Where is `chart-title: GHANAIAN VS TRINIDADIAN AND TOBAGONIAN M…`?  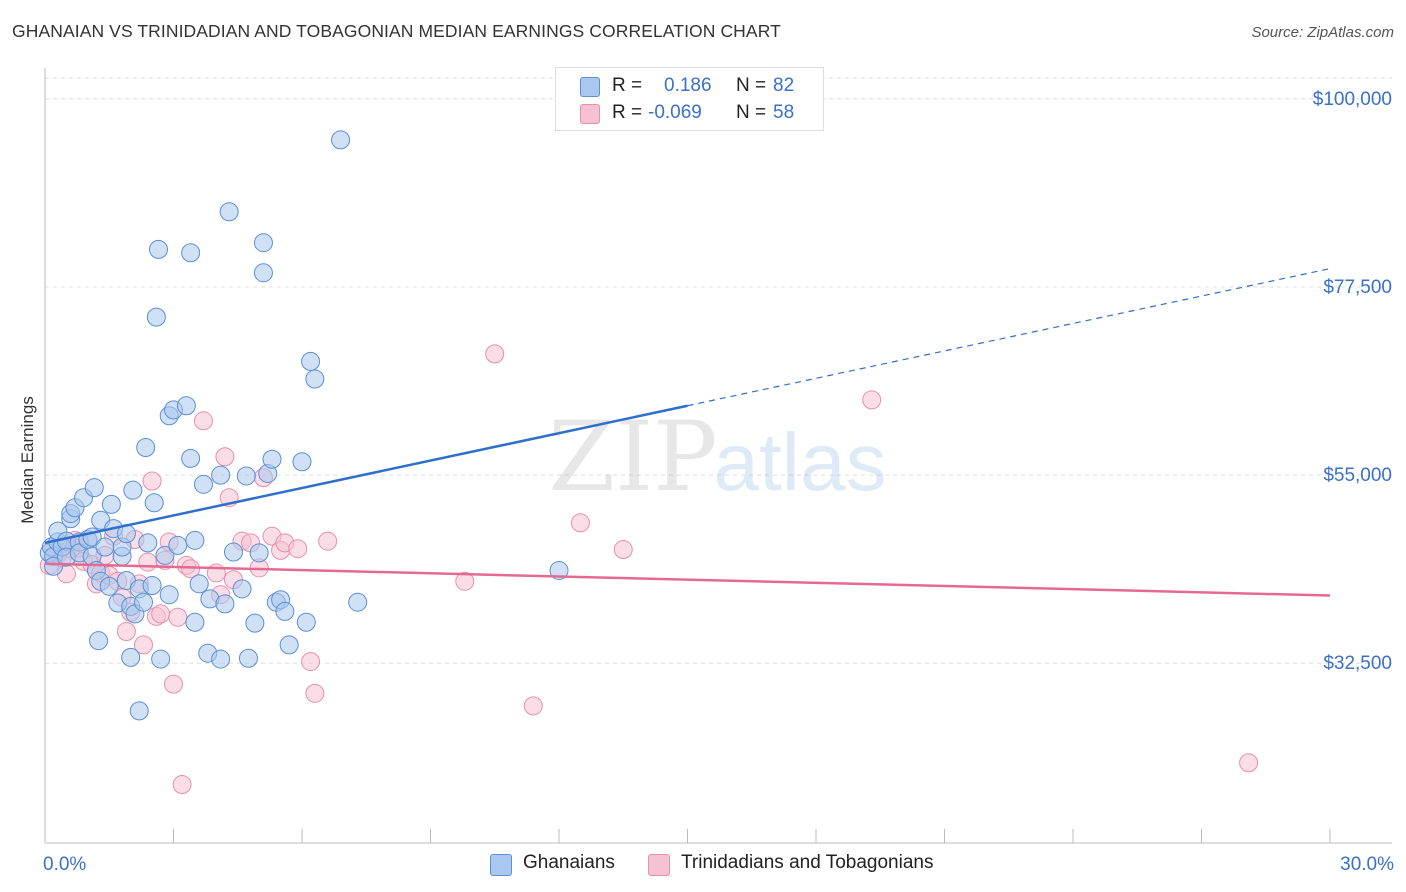
chart-title: GHANAIAN VS TRINIDADIAN AND TOBAGONIAN M… is located at coordinates (396, 31).